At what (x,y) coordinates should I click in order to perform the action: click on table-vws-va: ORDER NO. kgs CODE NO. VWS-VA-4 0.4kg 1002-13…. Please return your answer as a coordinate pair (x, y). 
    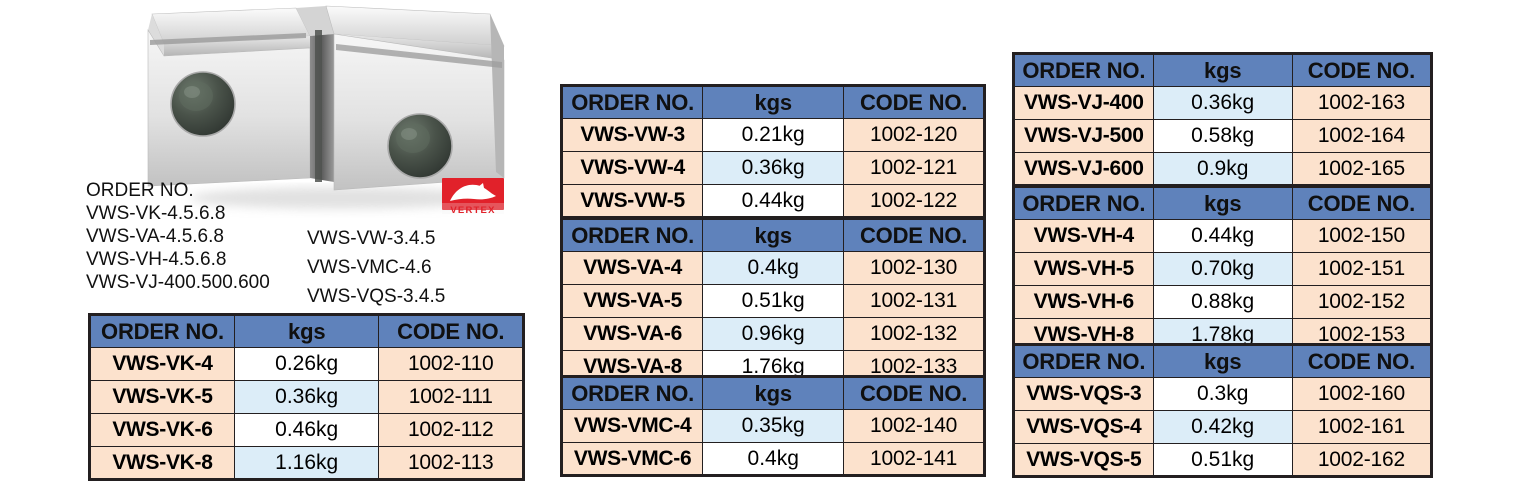
    Looking at the image, I should click on (773, 301).